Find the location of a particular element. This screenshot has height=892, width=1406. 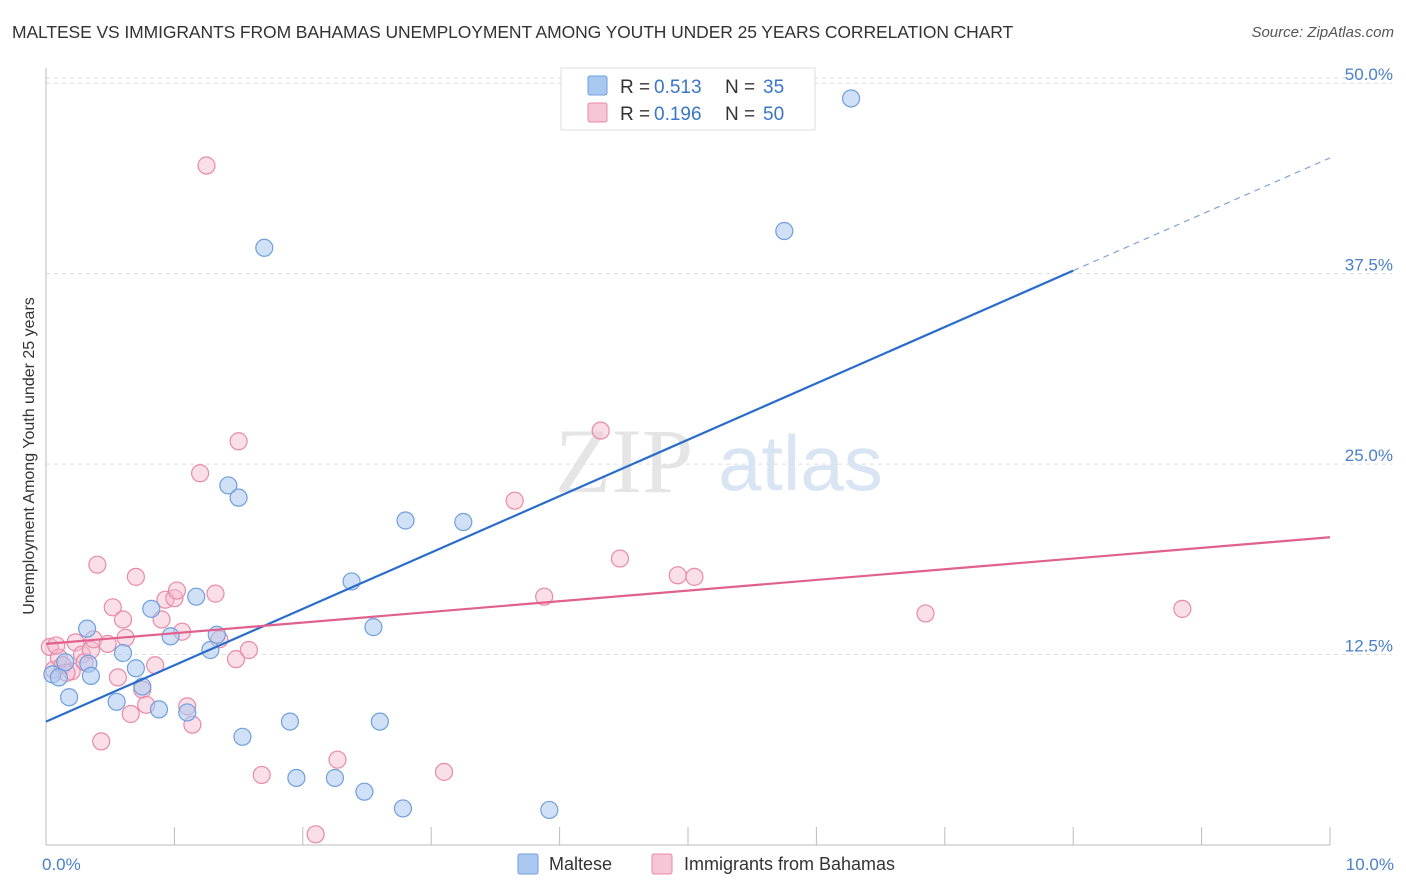

legend-r-label-bahamas: R = is located at coordinates (635, 114).